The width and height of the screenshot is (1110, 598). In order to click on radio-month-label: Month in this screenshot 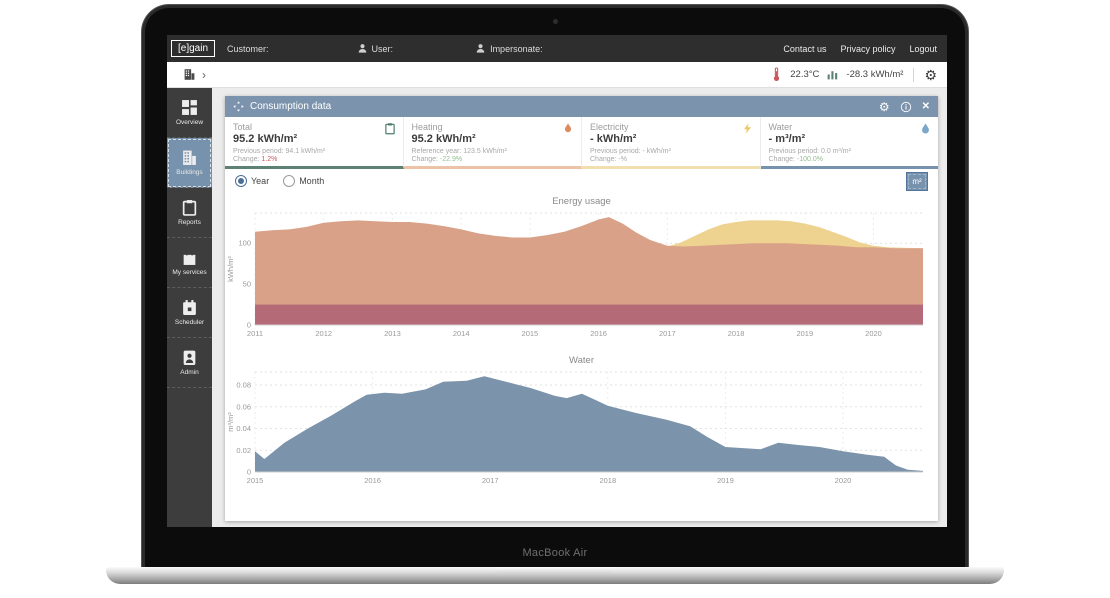, I will do `click(312, 181)`.